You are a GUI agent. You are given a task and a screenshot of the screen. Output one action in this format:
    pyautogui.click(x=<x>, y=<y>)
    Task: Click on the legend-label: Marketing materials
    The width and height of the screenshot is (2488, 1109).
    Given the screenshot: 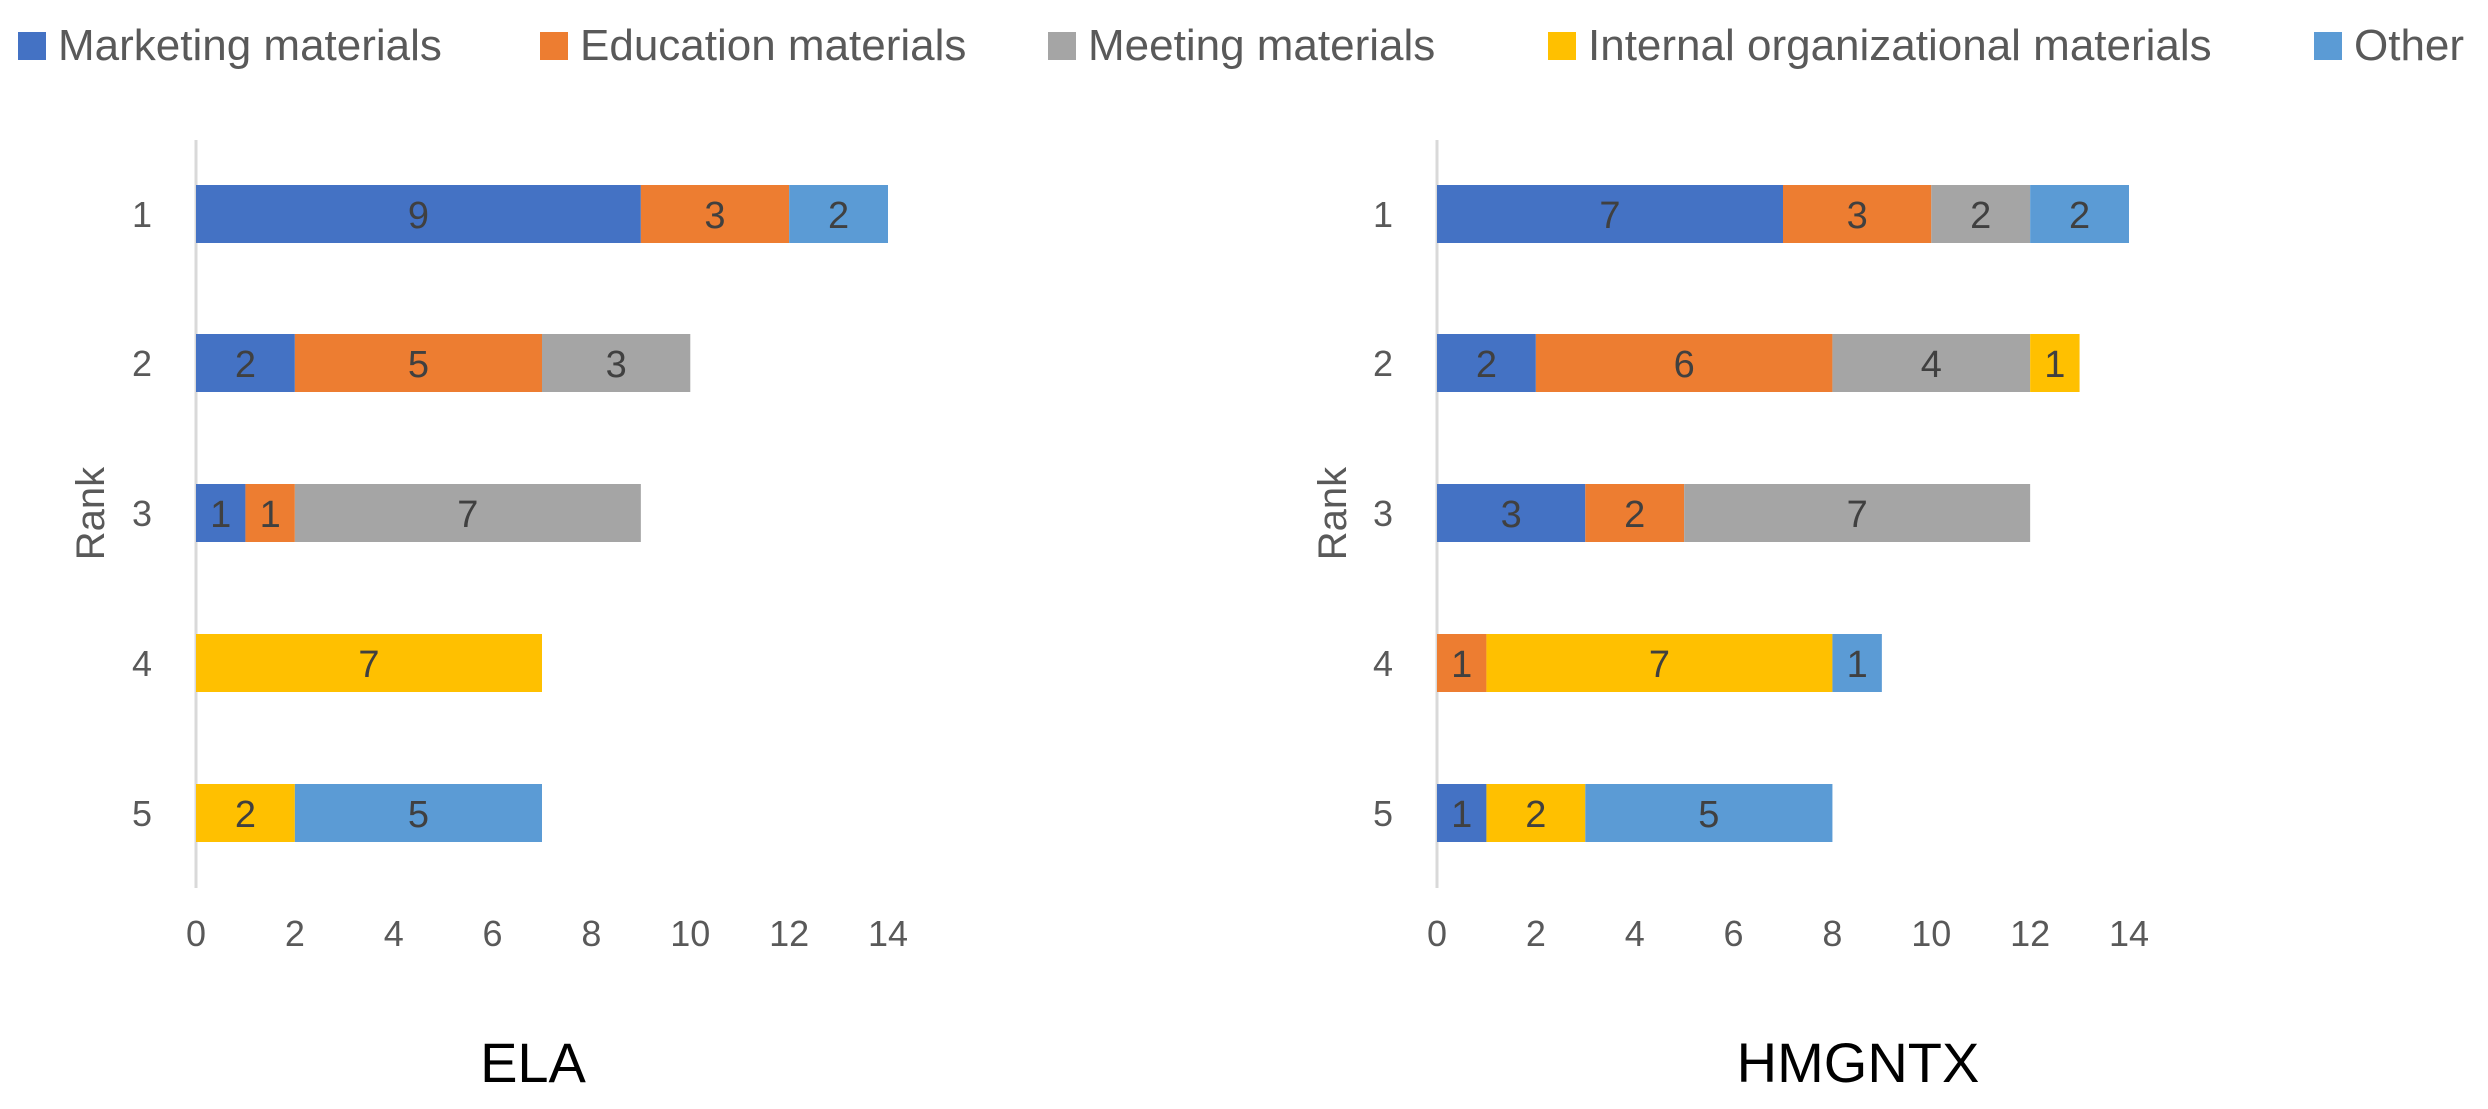 What is the action you would take?
    pyautogui.click(x=250, y=45)
    